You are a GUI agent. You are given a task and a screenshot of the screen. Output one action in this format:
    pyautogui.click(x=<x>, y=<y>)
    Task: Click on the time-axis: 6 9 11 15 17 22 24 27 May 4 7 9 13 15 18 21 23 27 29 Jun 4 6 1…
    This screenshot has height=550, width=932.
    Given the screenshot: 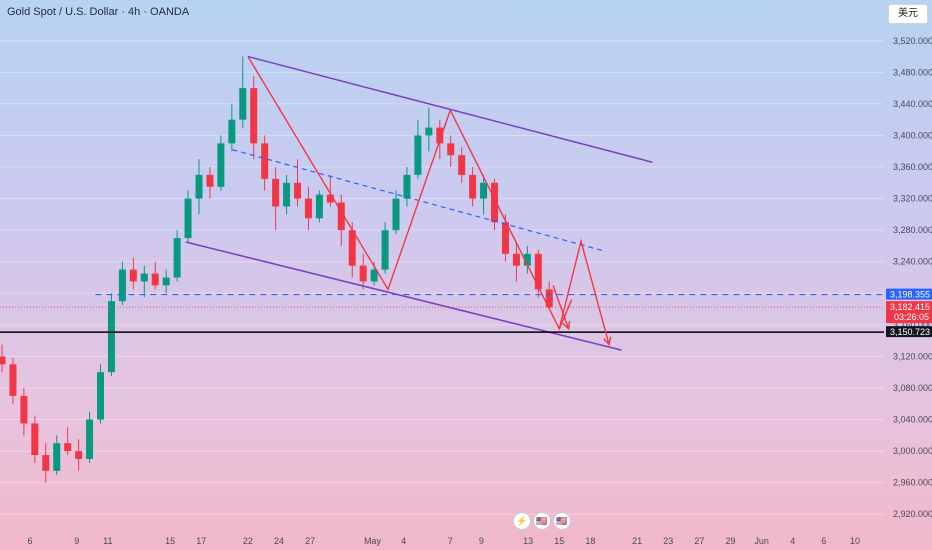 What is the action you would take?
    pyautogui.click(x=443, y=541)
    